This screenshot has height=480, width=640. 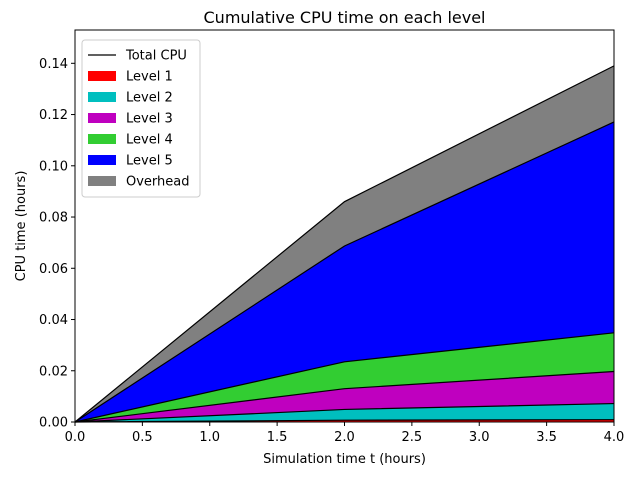 I want to click on y-tick-label: 0.00, so click(x=53, y=423).